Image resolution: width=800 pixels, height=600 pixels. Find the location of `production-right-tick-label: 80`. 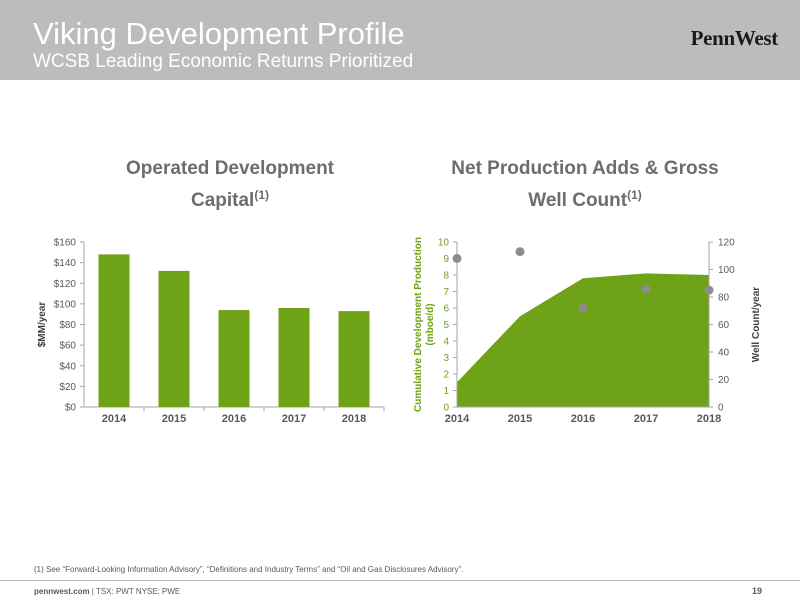

production-right-tick-label: 80 is located at coordinates (724, 298).